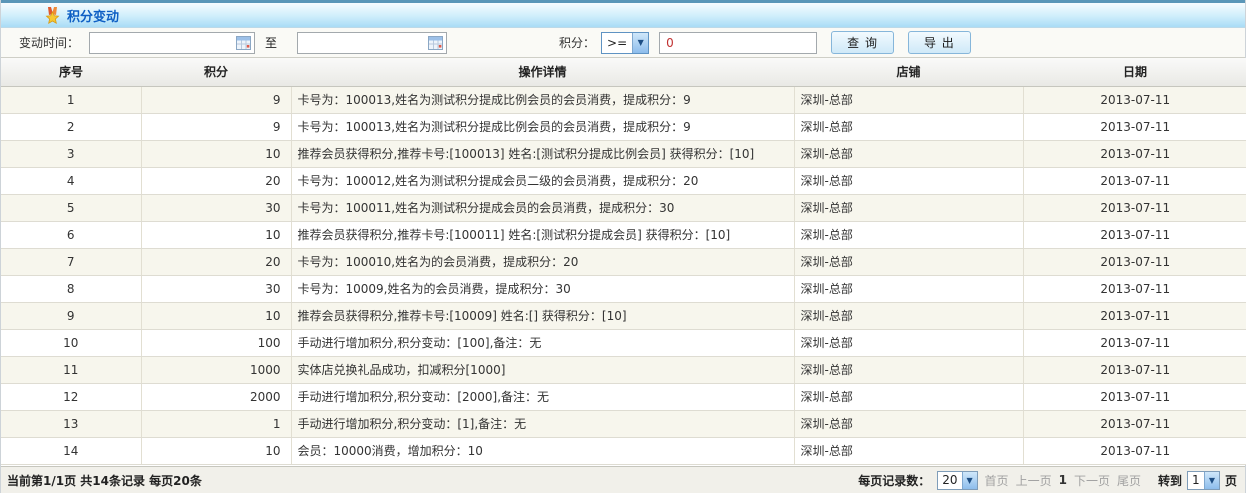  I want to click on row-index-cell: 6, so click(71, 235).